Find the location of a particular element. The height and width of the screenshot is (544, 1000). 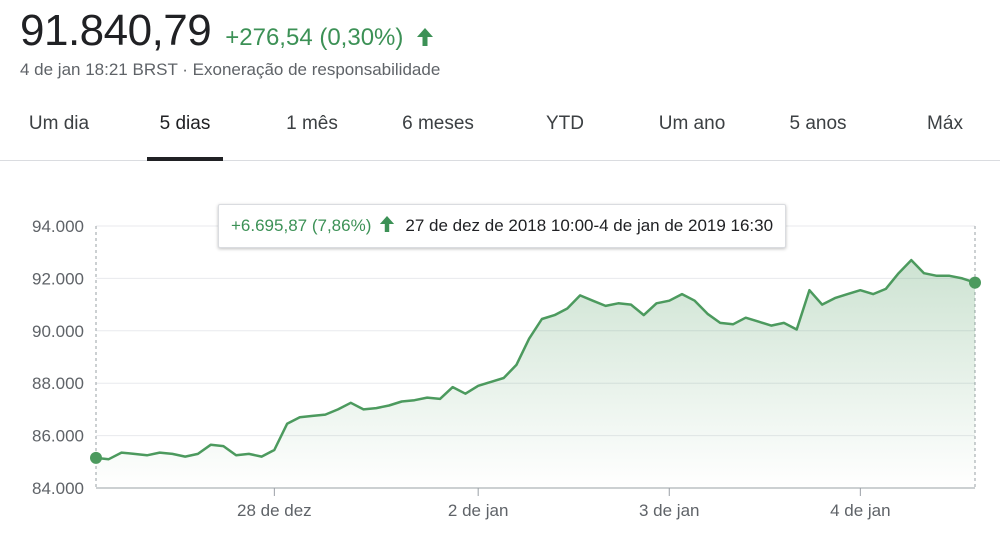

tab-one-year: Um ano is located at coordinates (692, 123).